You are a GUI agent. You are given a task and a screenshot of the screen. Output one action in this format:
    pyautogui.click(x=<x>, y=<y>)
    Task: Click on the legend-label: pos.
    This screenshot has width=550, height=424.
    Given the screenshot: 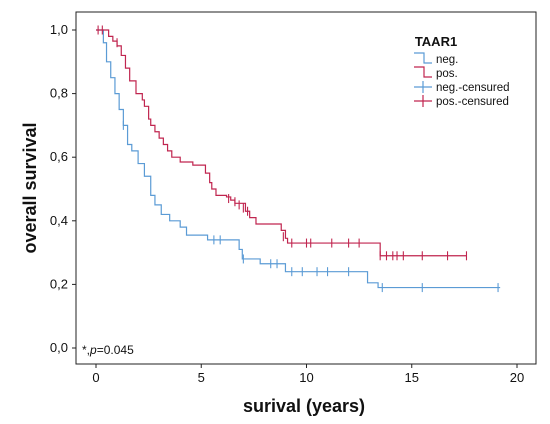 What is the action you would take?
    pyautogui.click(x=447, y=74)
    